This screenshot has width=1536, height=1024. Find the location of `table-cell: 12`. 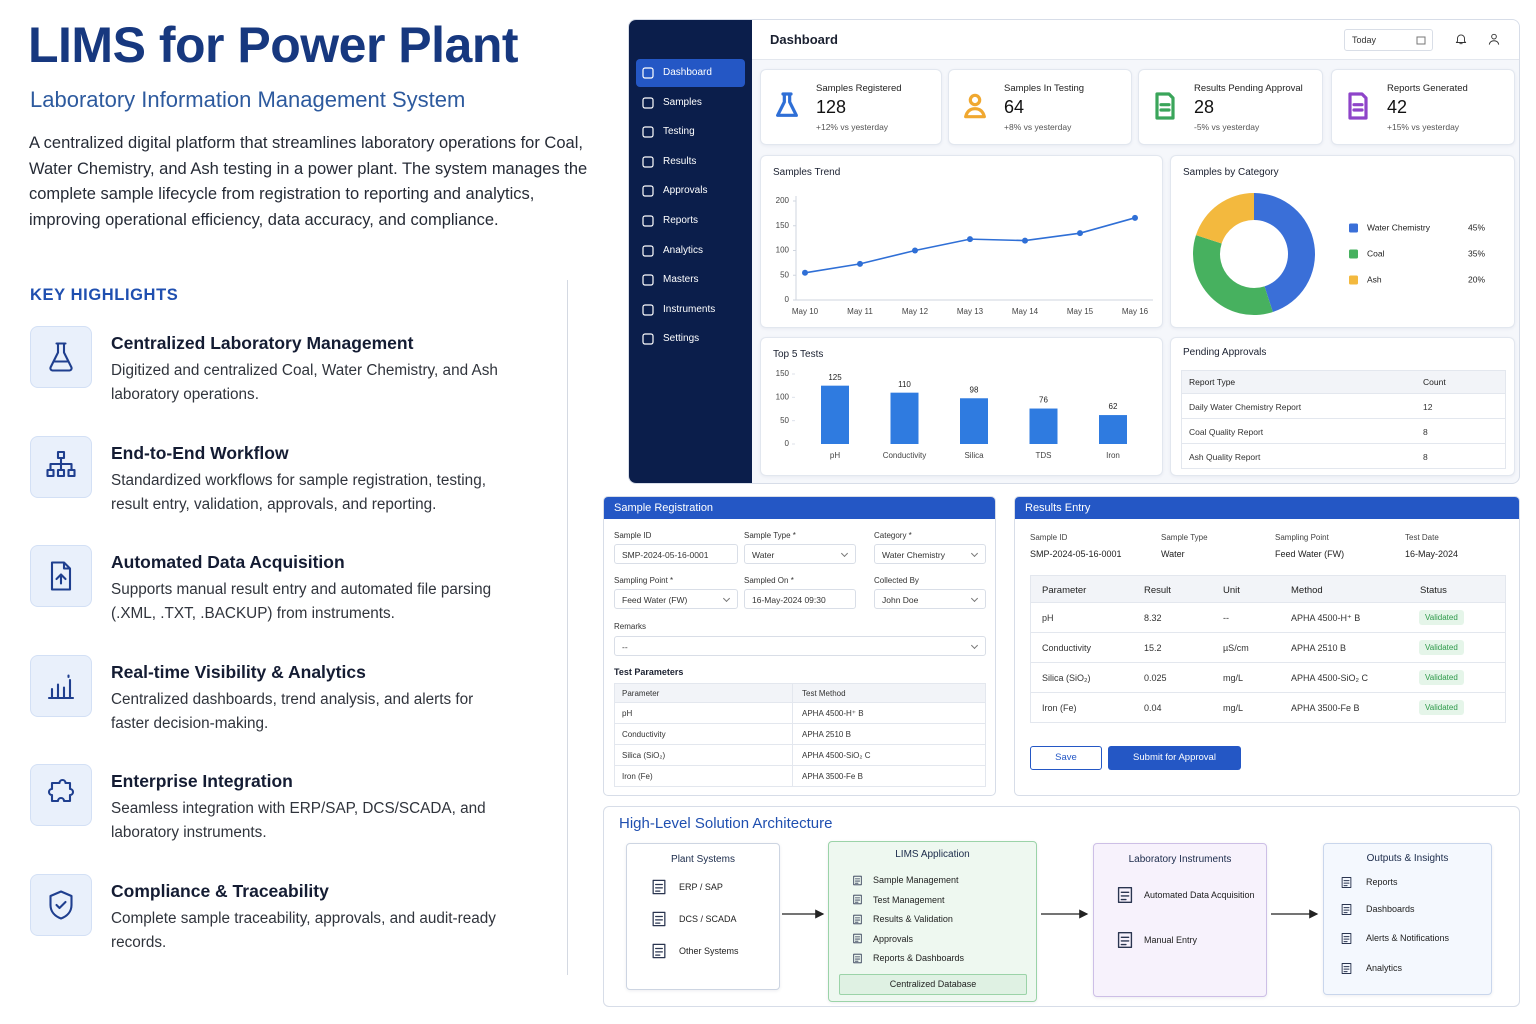

table-cell: 12 is located at coordinates (1428, 407).